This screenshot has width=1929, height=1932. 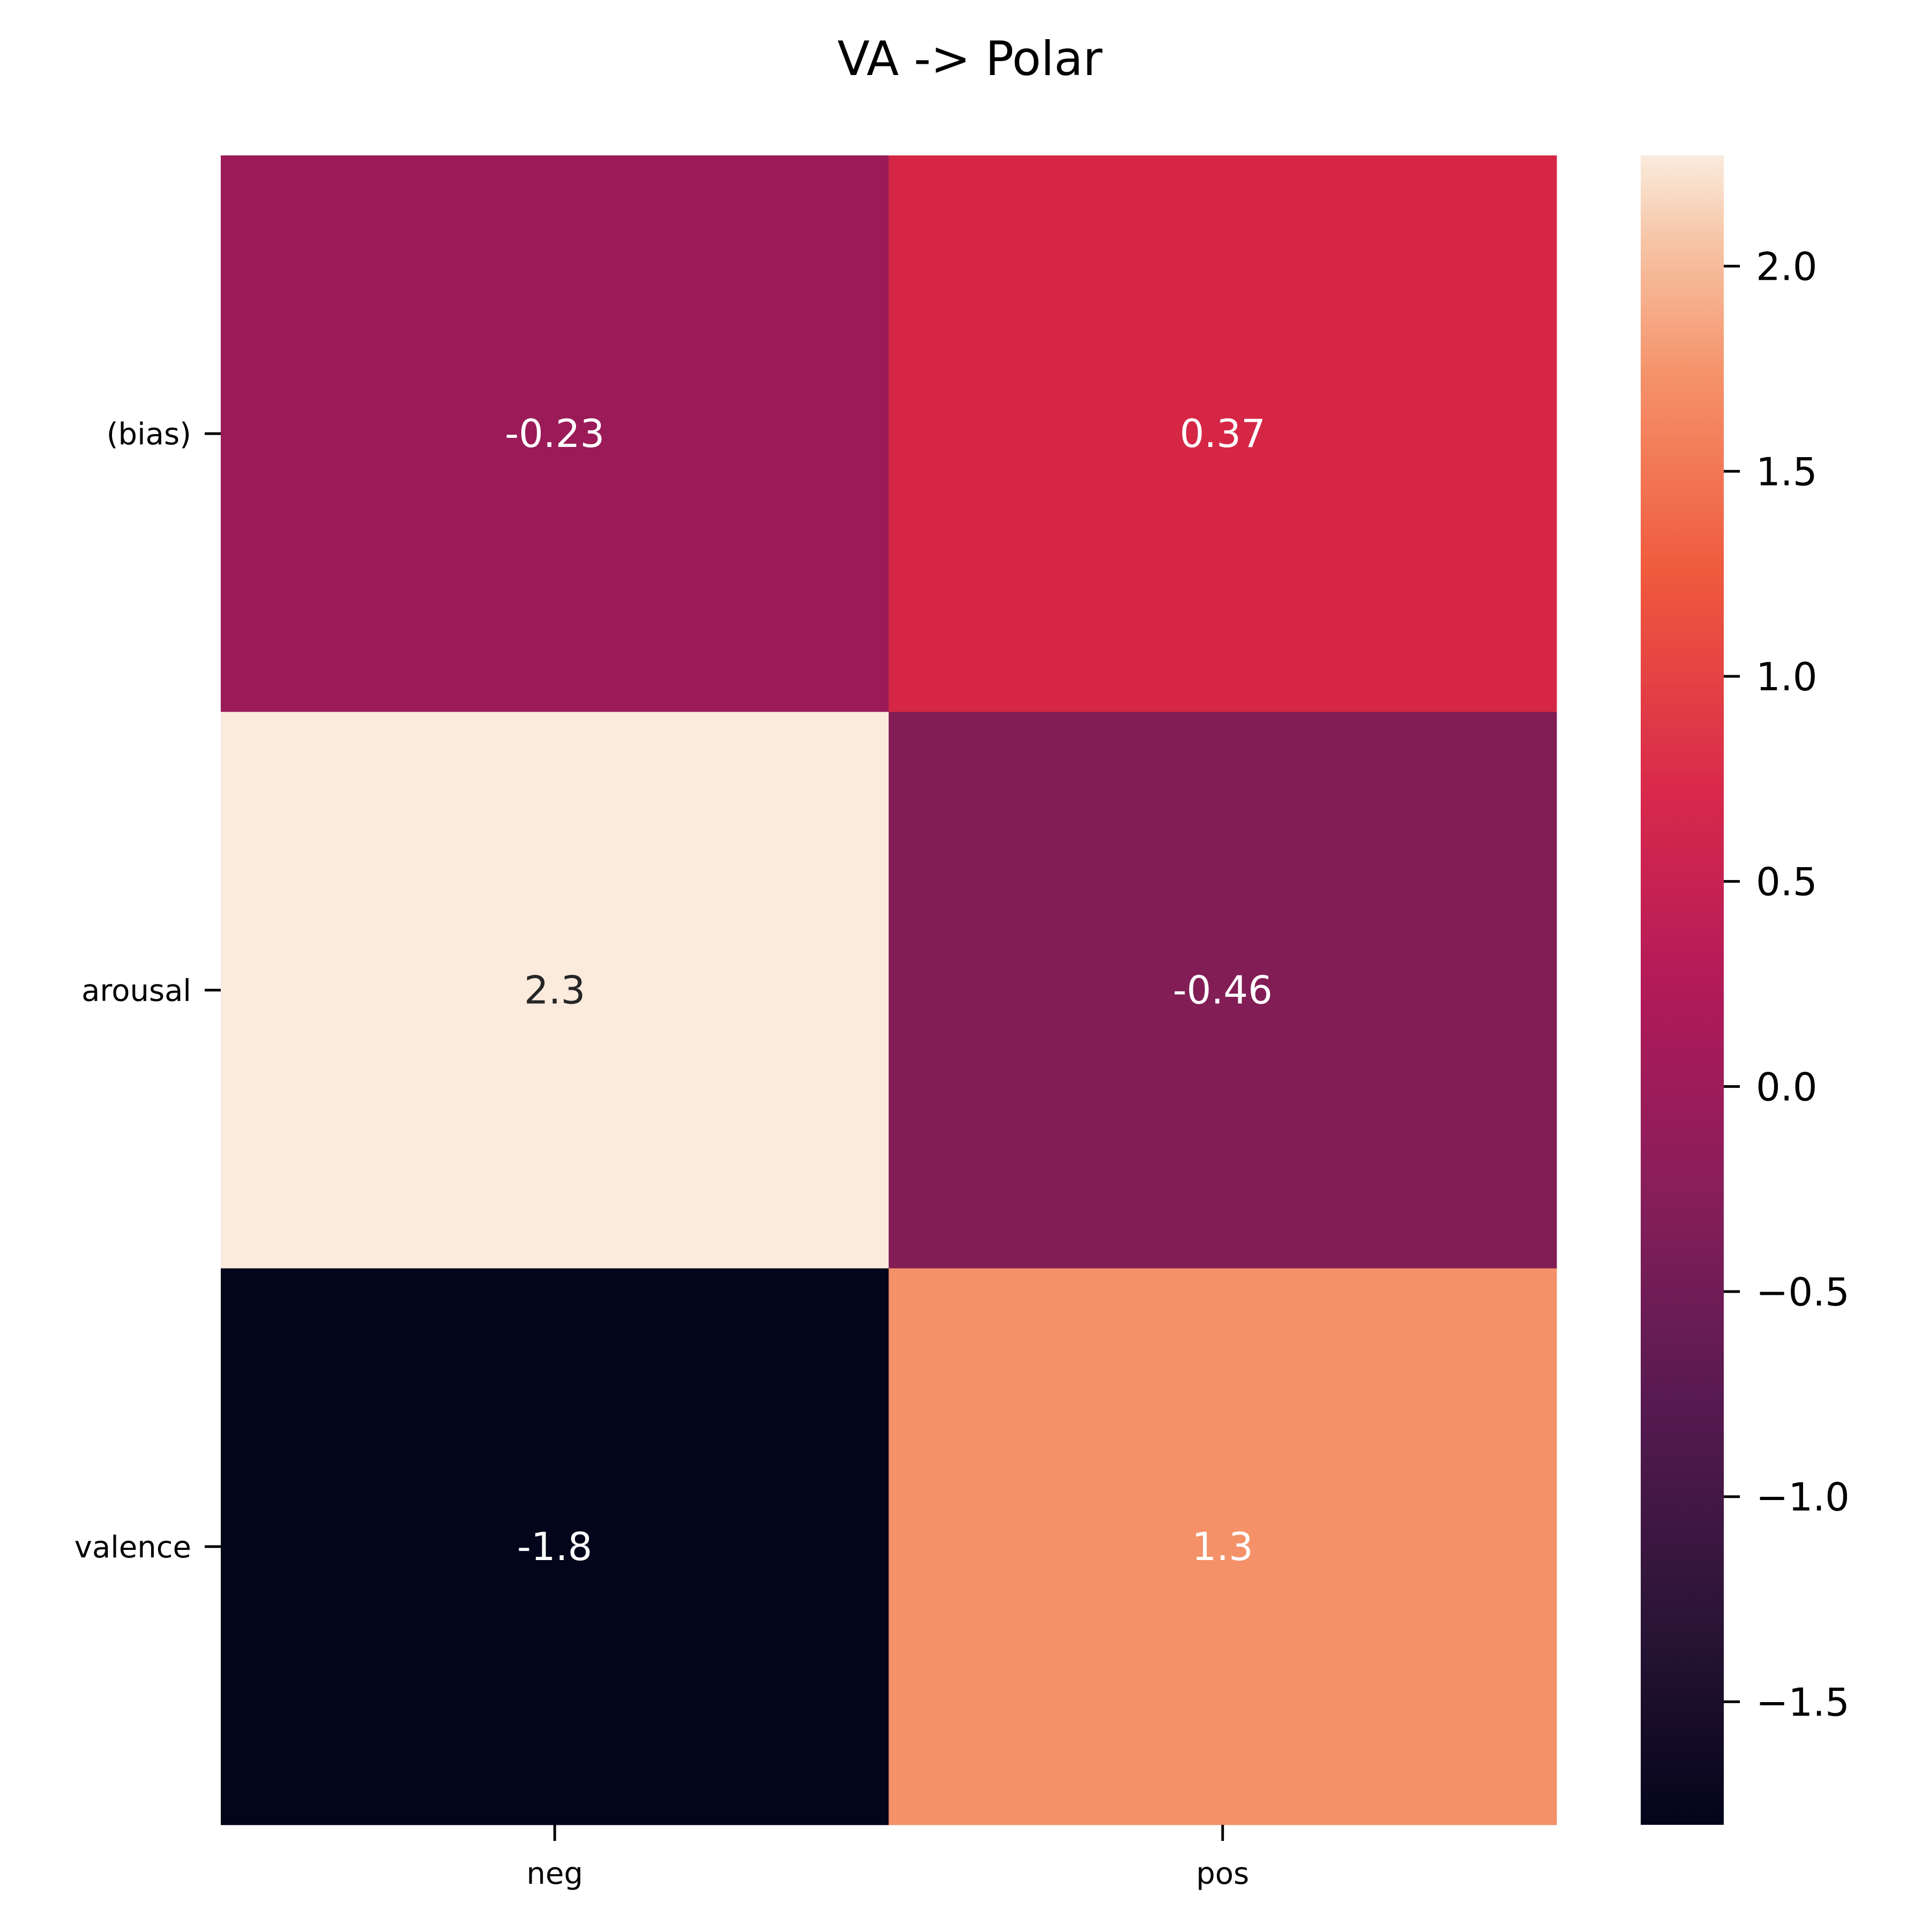 I want to click on colorbar-tick-label: 1.0, so click(x=1787, y=676).